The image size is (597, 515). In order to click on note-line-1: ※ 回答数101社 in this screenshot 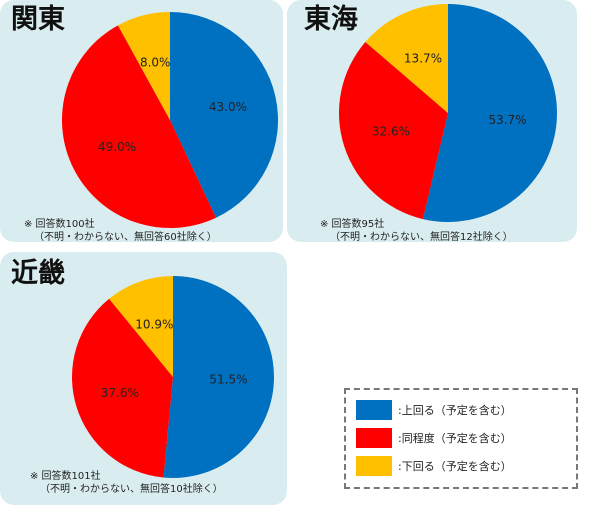, I will do `click(65, 476)`.